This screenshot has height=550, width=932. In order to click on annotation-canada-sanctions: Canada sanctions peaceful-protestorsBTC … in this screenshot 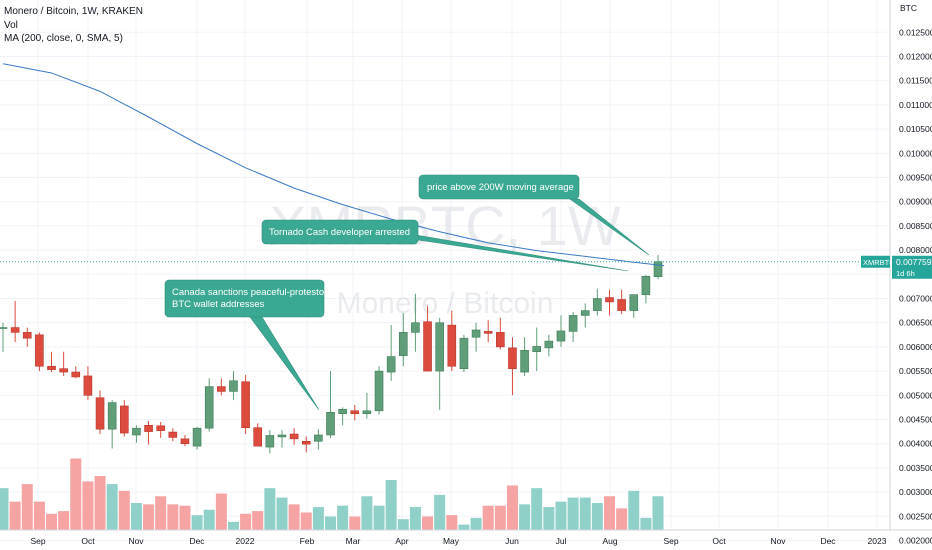, I will do `click(248, 345)`.